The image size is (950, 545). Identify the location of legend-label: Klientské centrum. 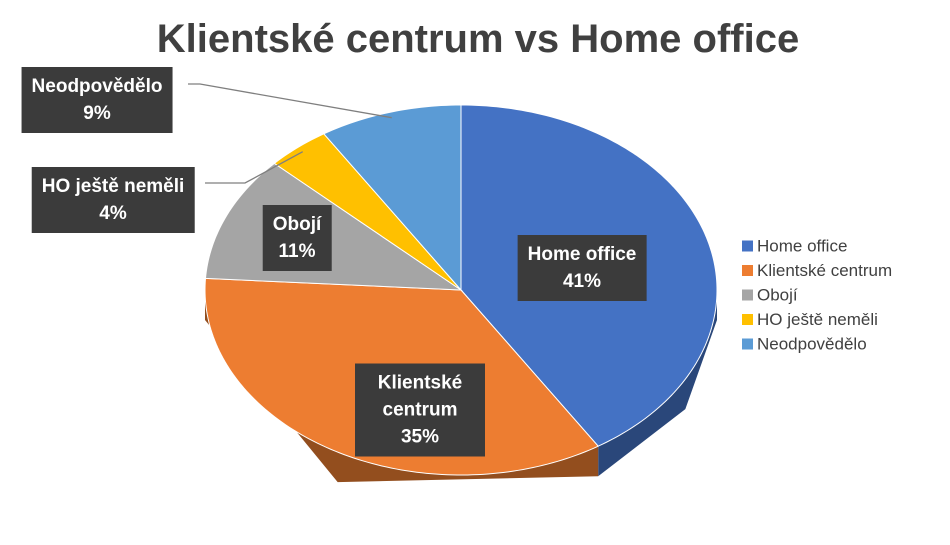
(824, 270).